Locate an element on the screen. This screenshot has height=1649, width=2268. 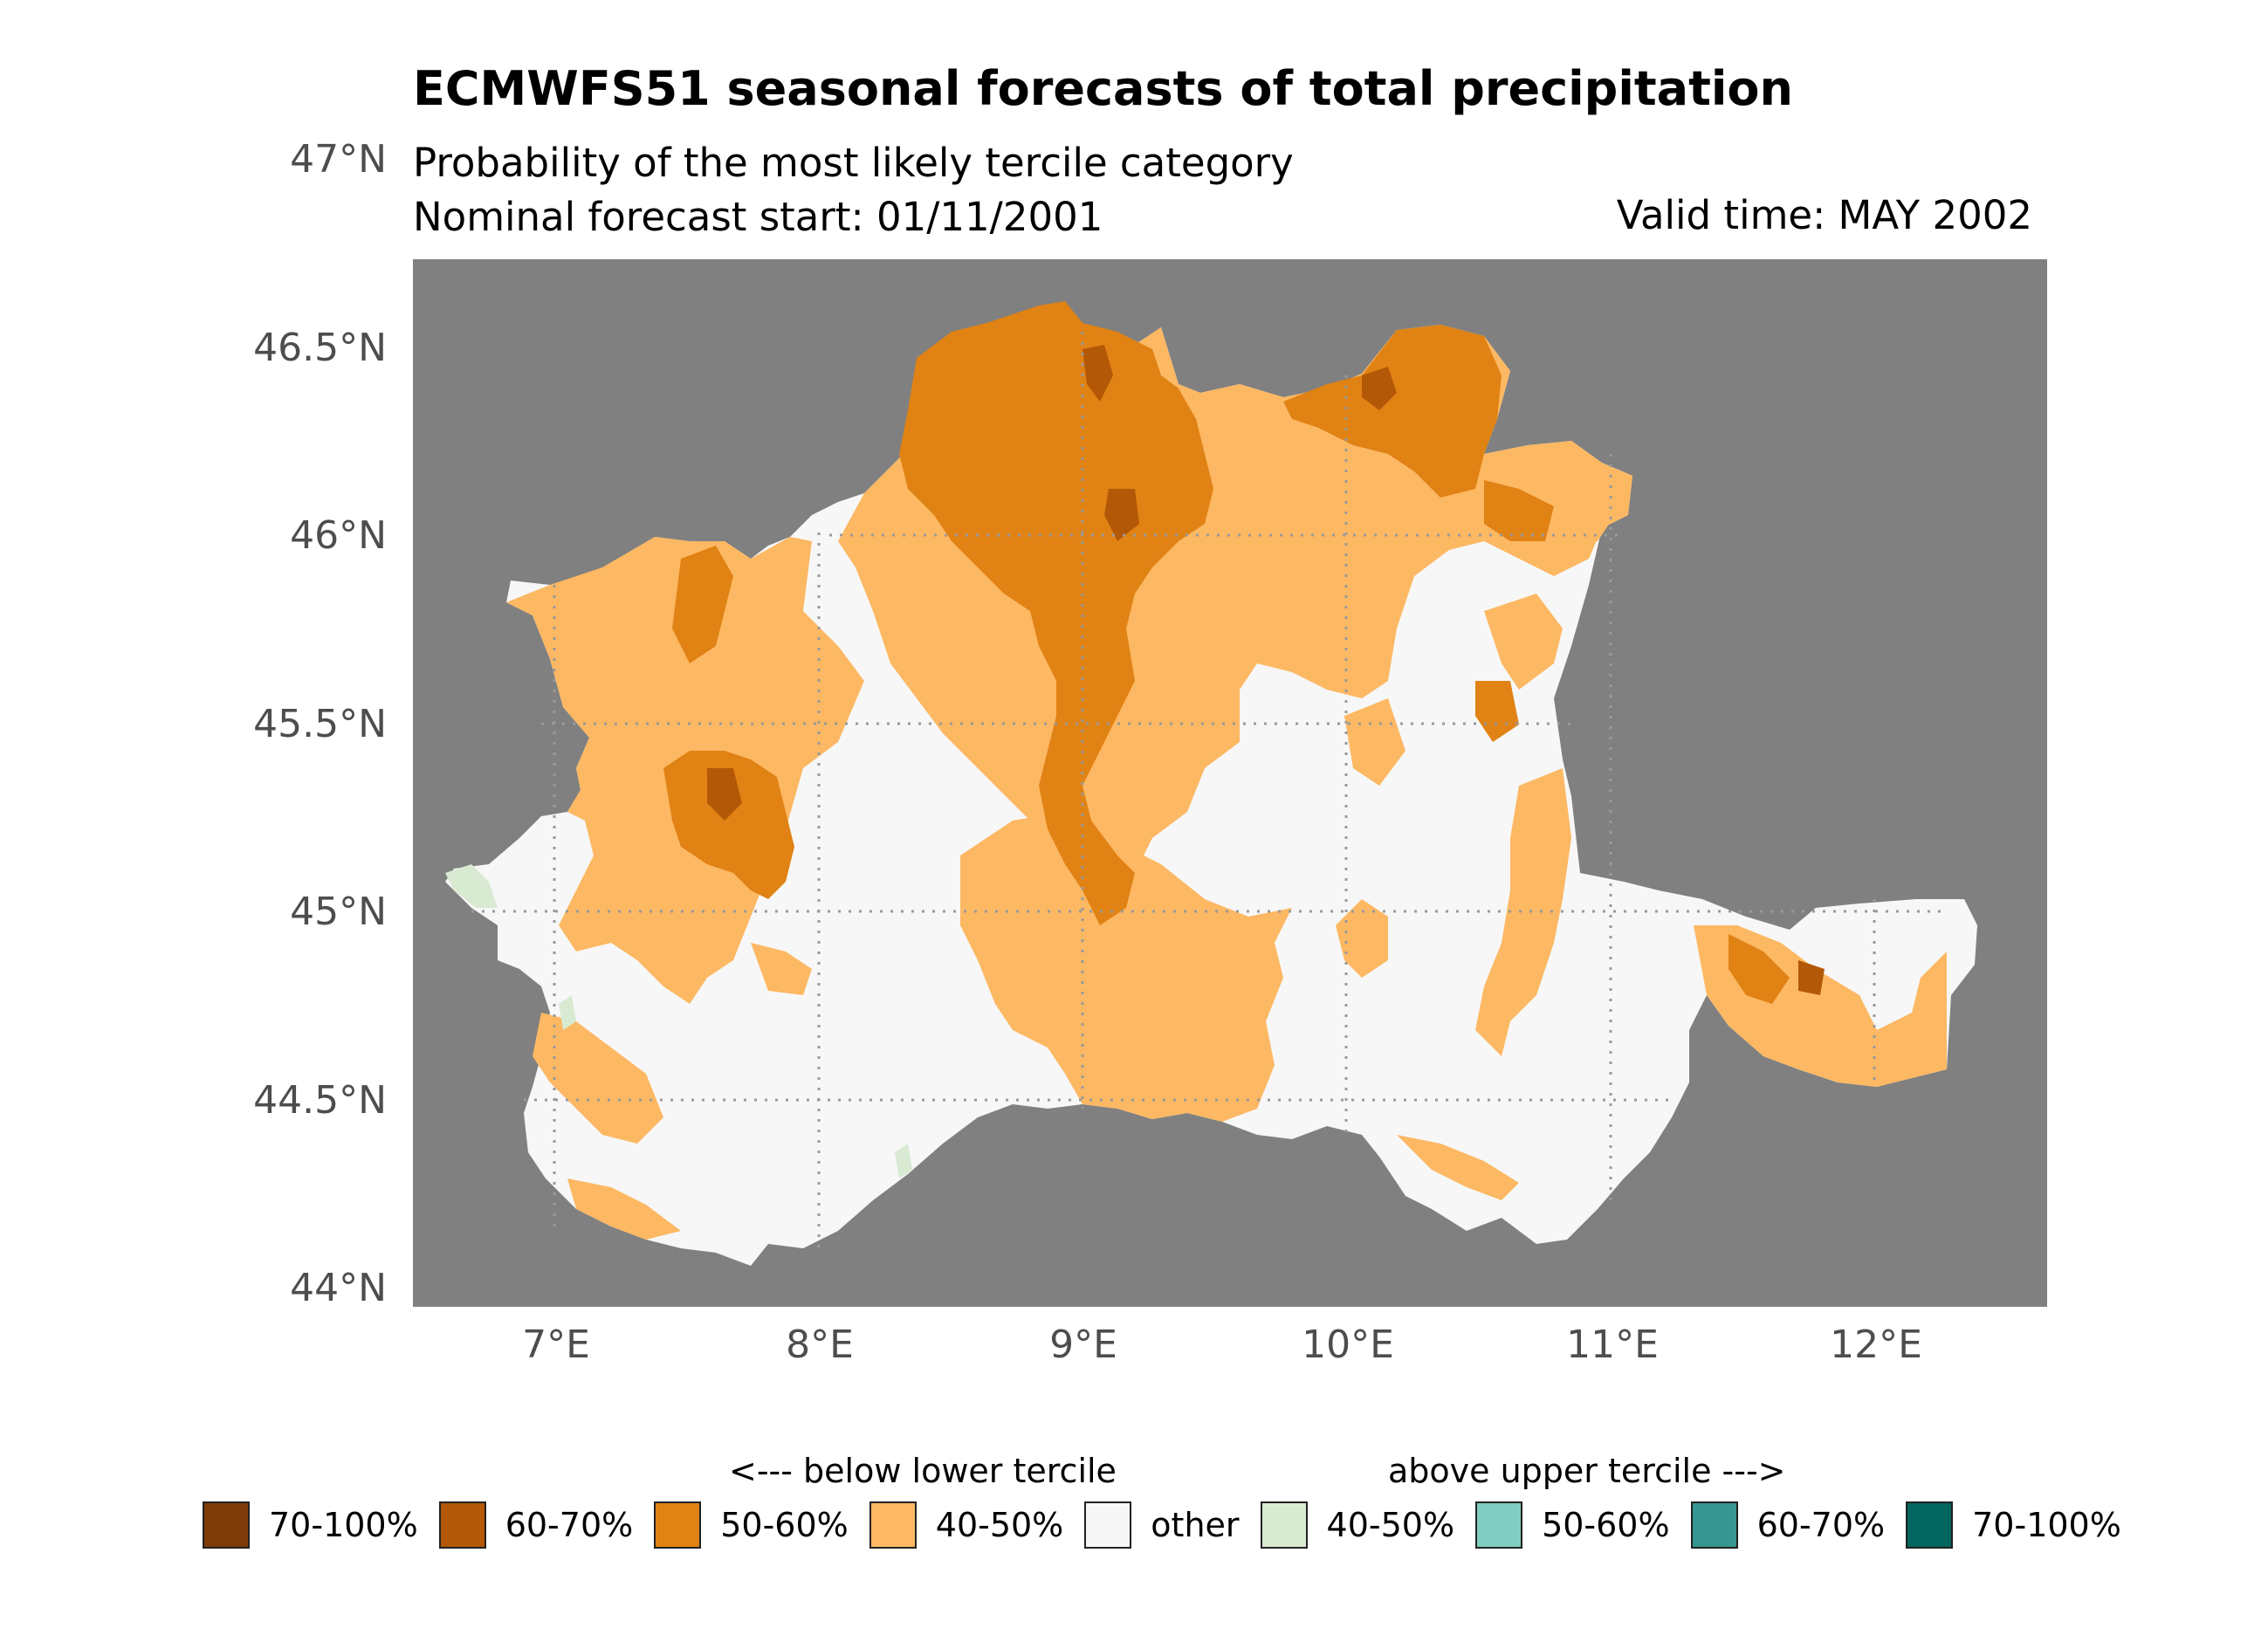
prob-40-50-above is located at coordinates (678, 1021).